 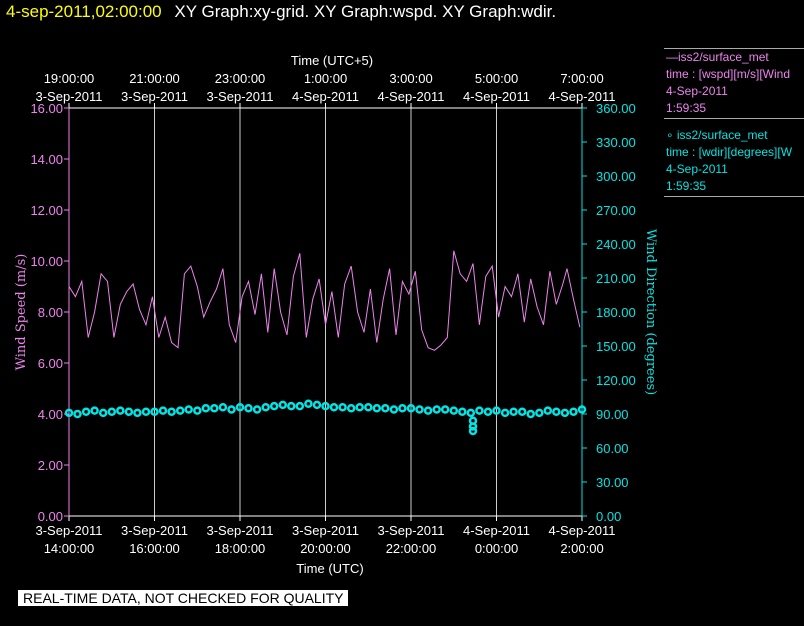 I want to click on legend-wspd-source: —iss2/surface_met, so click(x=717, y=57).